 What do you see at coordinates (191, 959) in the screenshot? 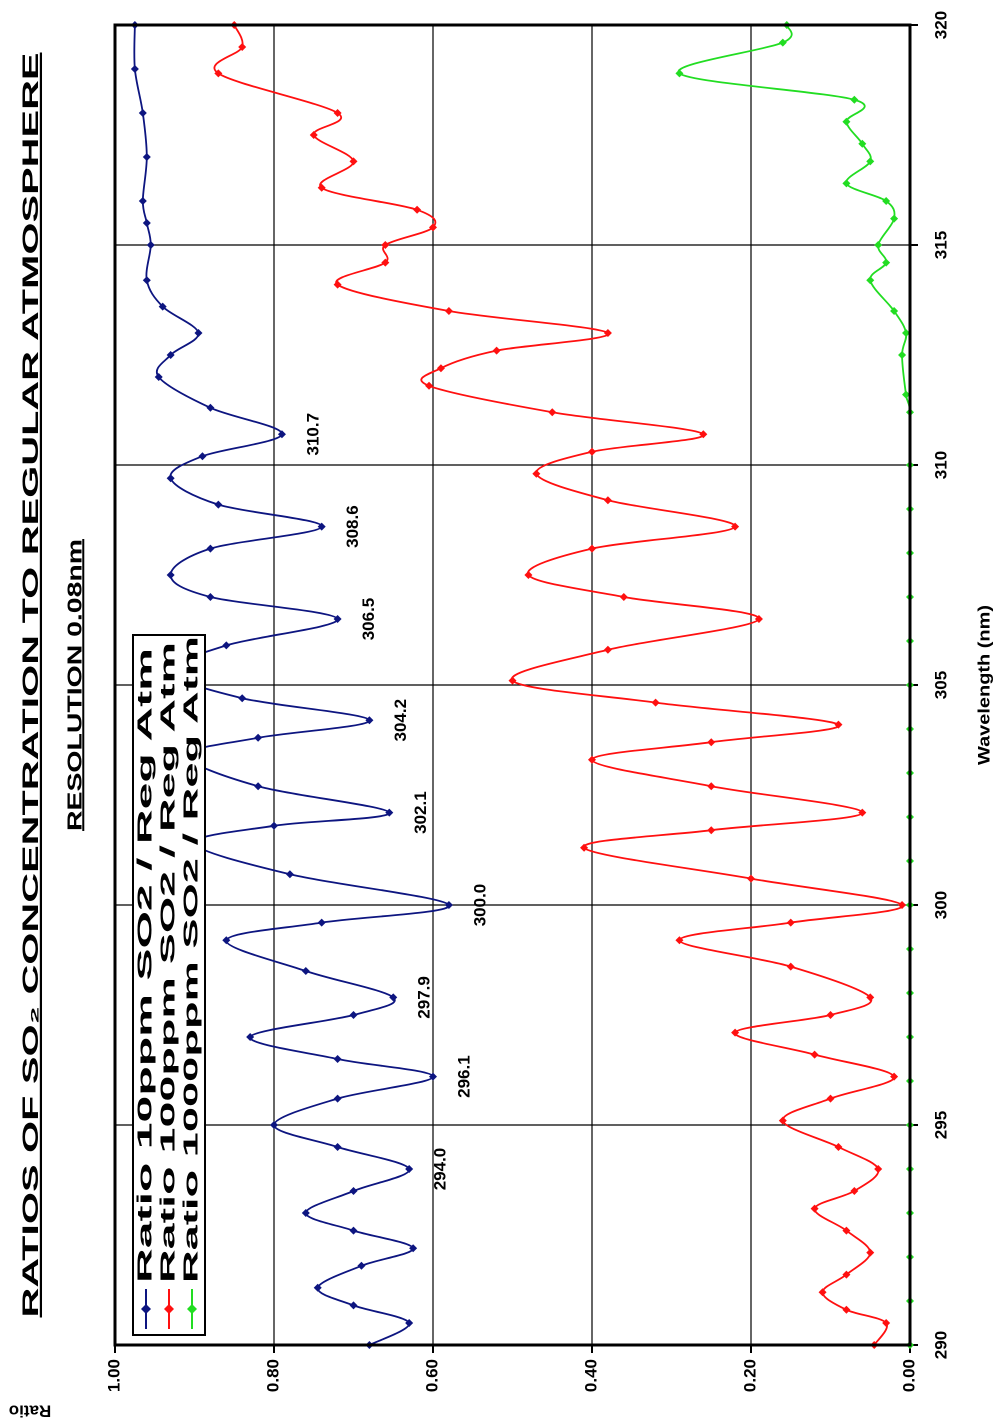
I see `legend-label: Ratio 1000ppm SO2 / Reg Atm` at bounding box center [191, 959].